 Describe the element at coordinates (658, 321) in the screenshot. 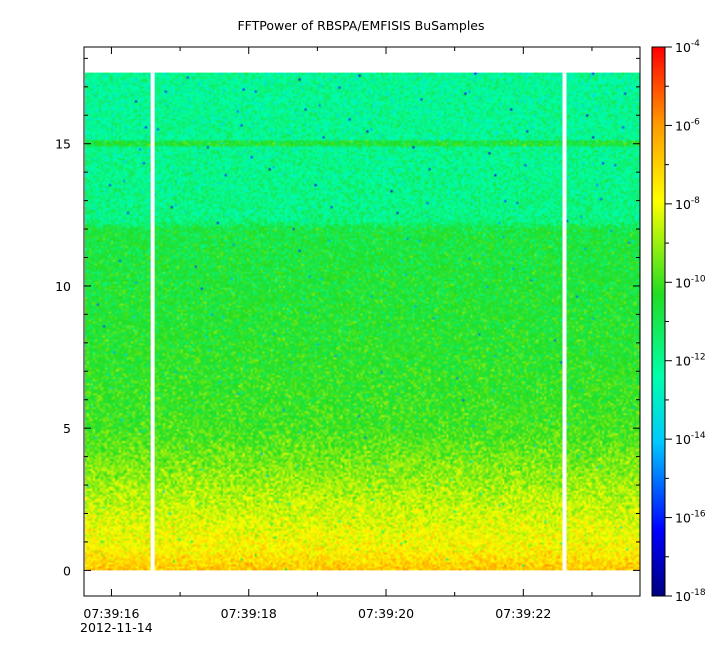

I see `colorbar-gradient` at that location.